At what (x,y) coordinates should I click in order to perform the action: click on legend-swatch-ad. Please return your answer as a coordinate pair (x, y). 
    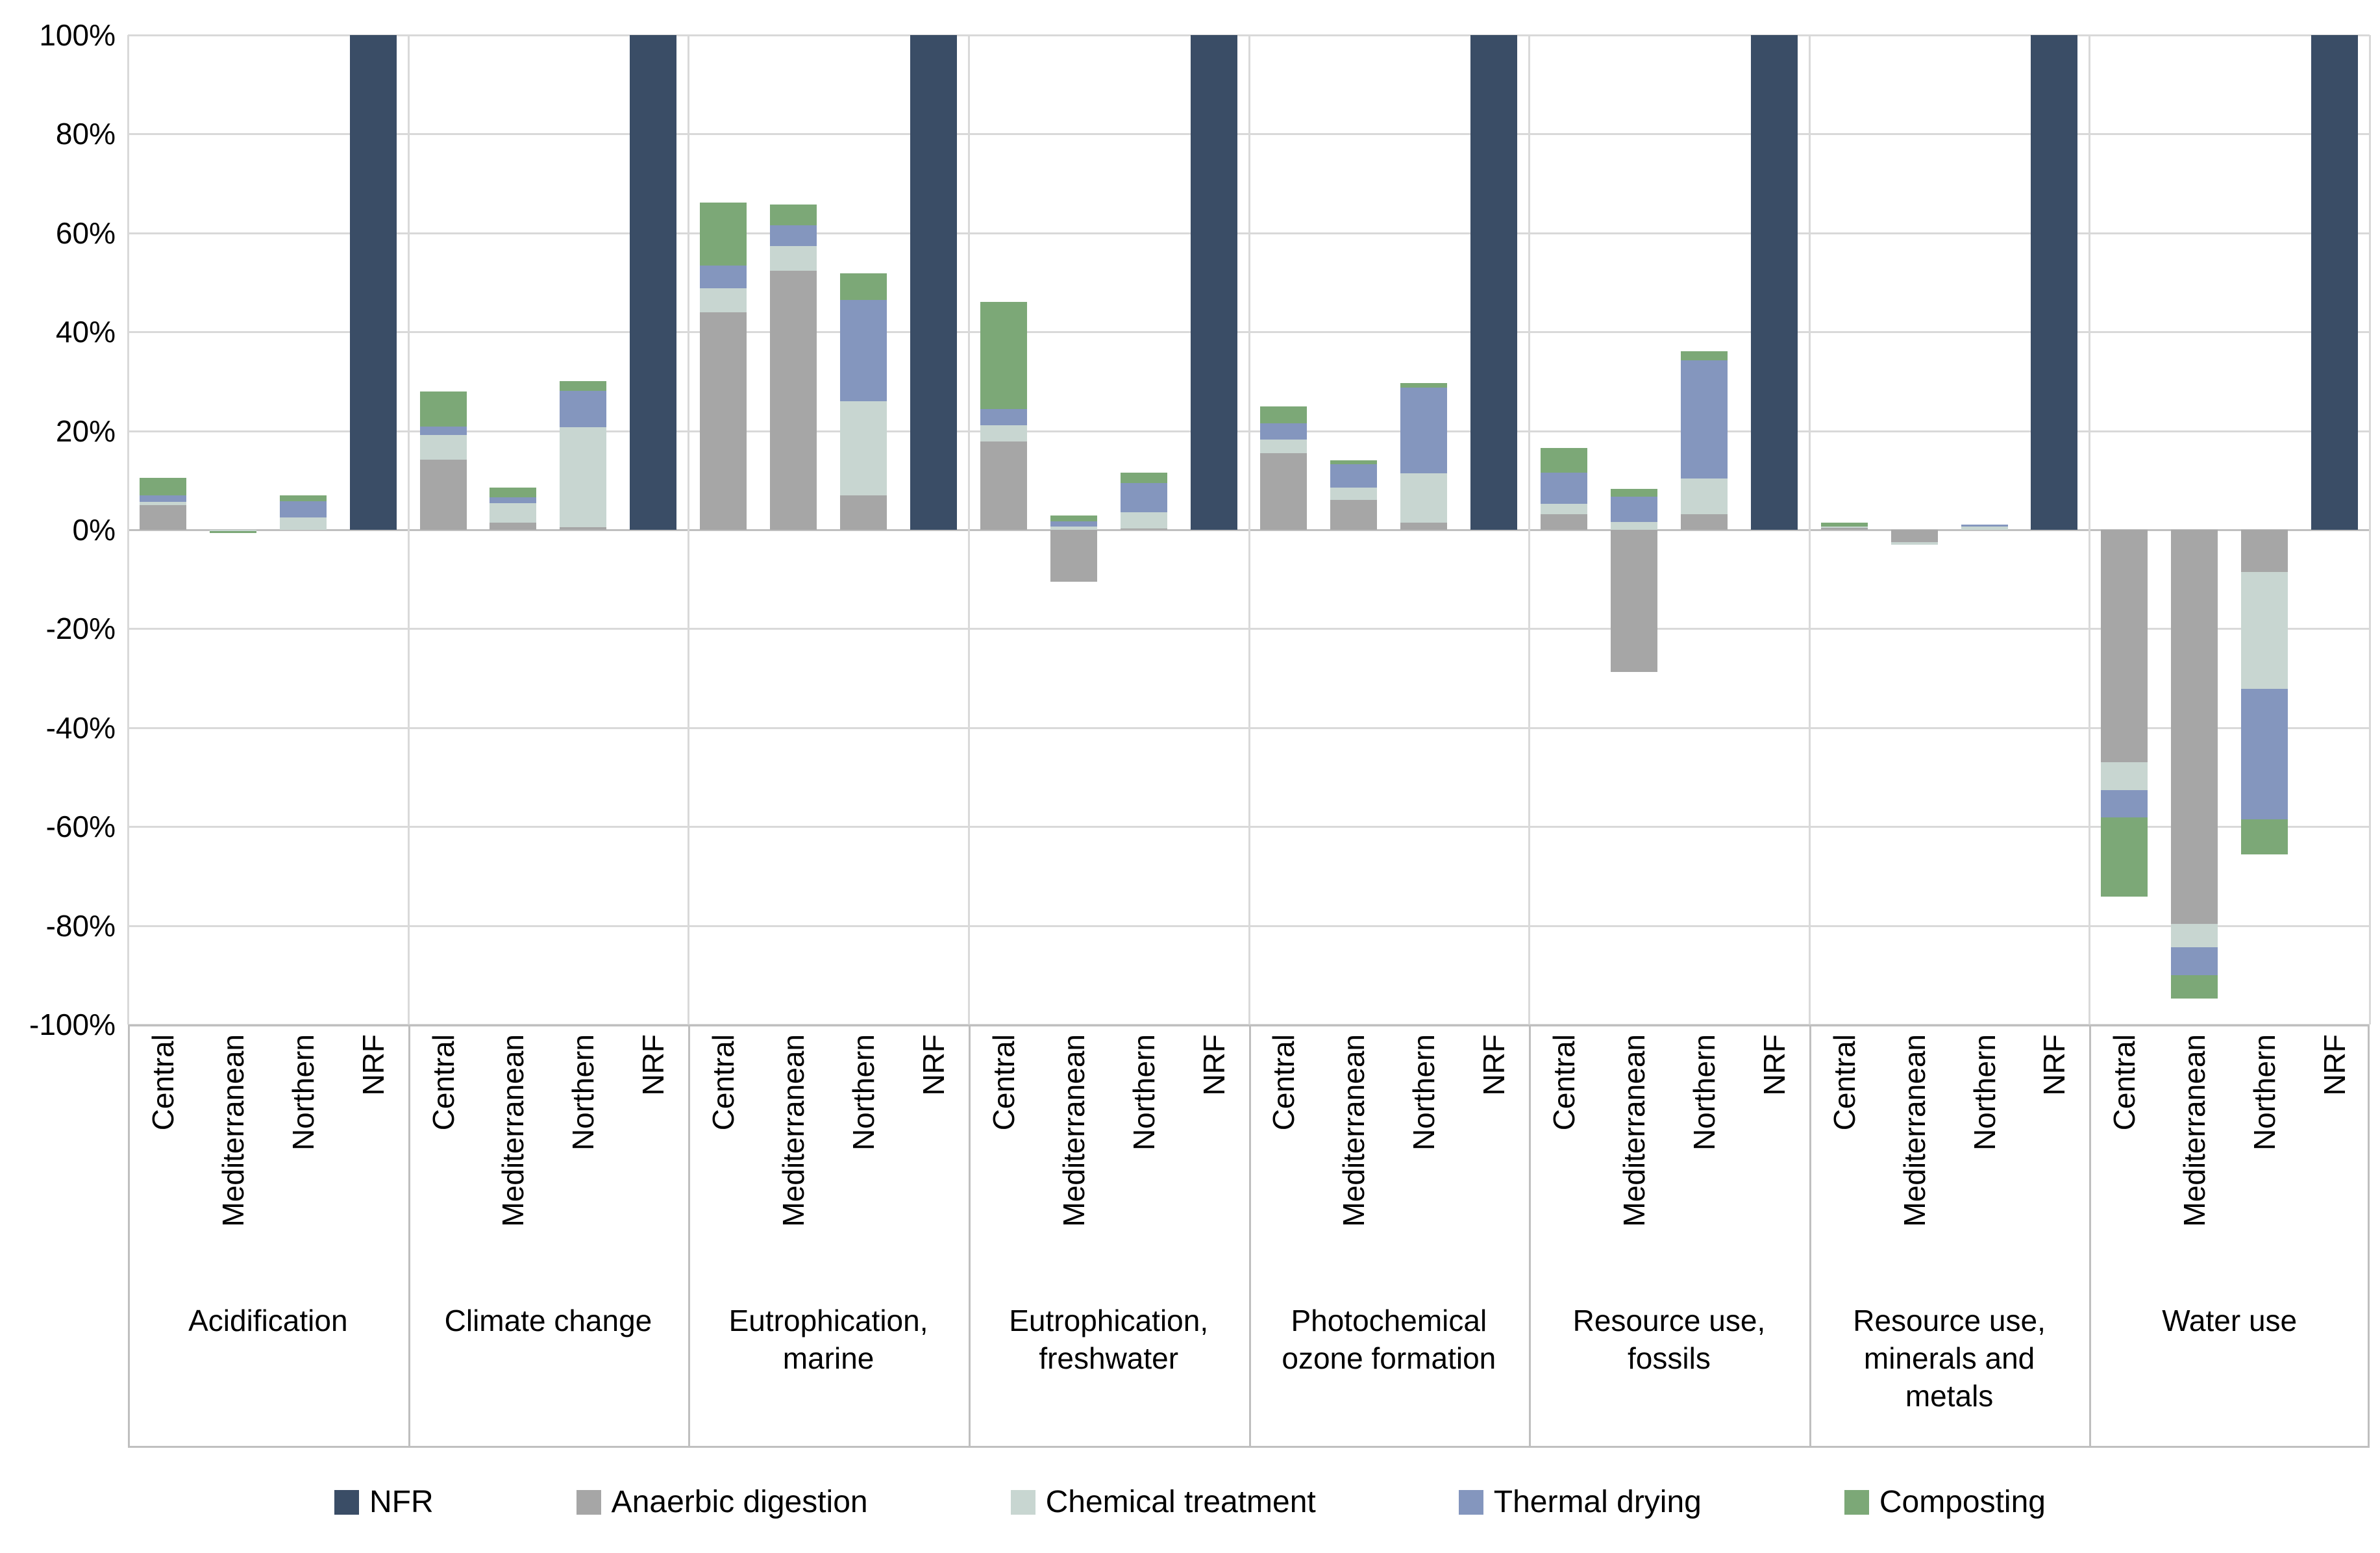
    Looking at the image, I should click on (588, 1502).